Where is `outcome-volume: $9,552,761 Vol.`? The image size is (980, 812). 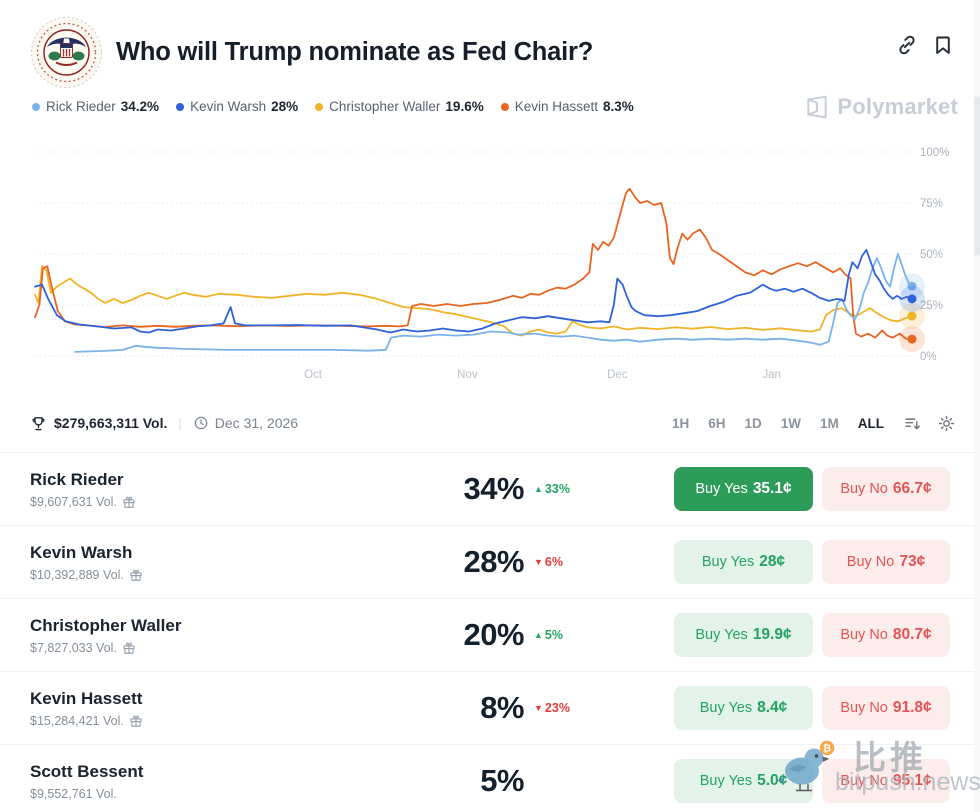 outcome-volume: $9,552,761 Vol. is located at coordinates (73, 793).